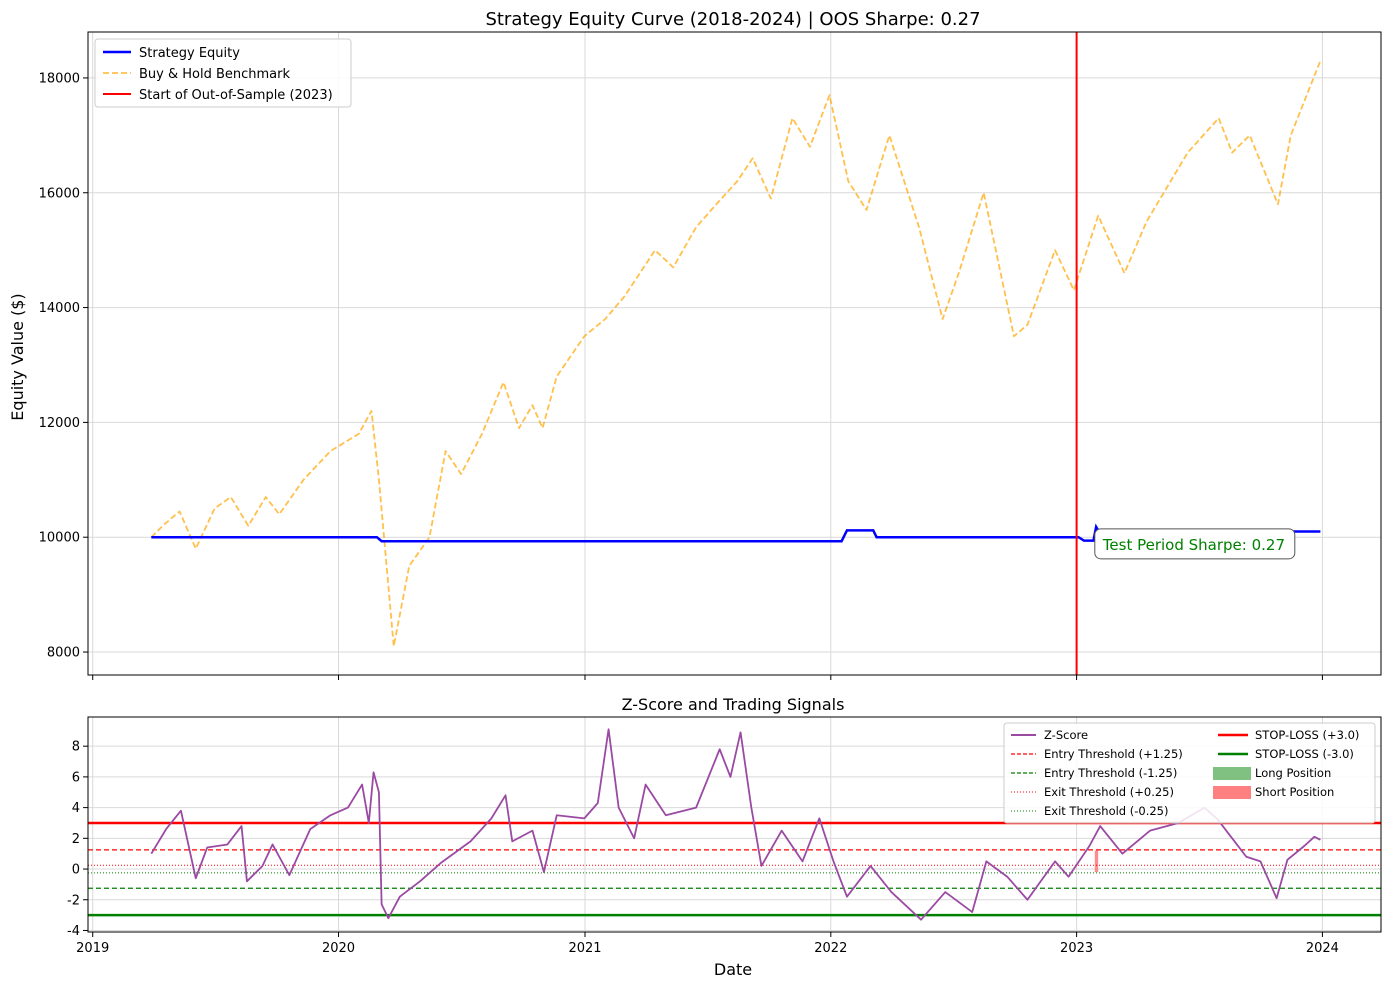 The height and width of the screenshot is (989, 1389). I want to click on zscore-x-tick-label-2019: 2019, so click(92, 948).